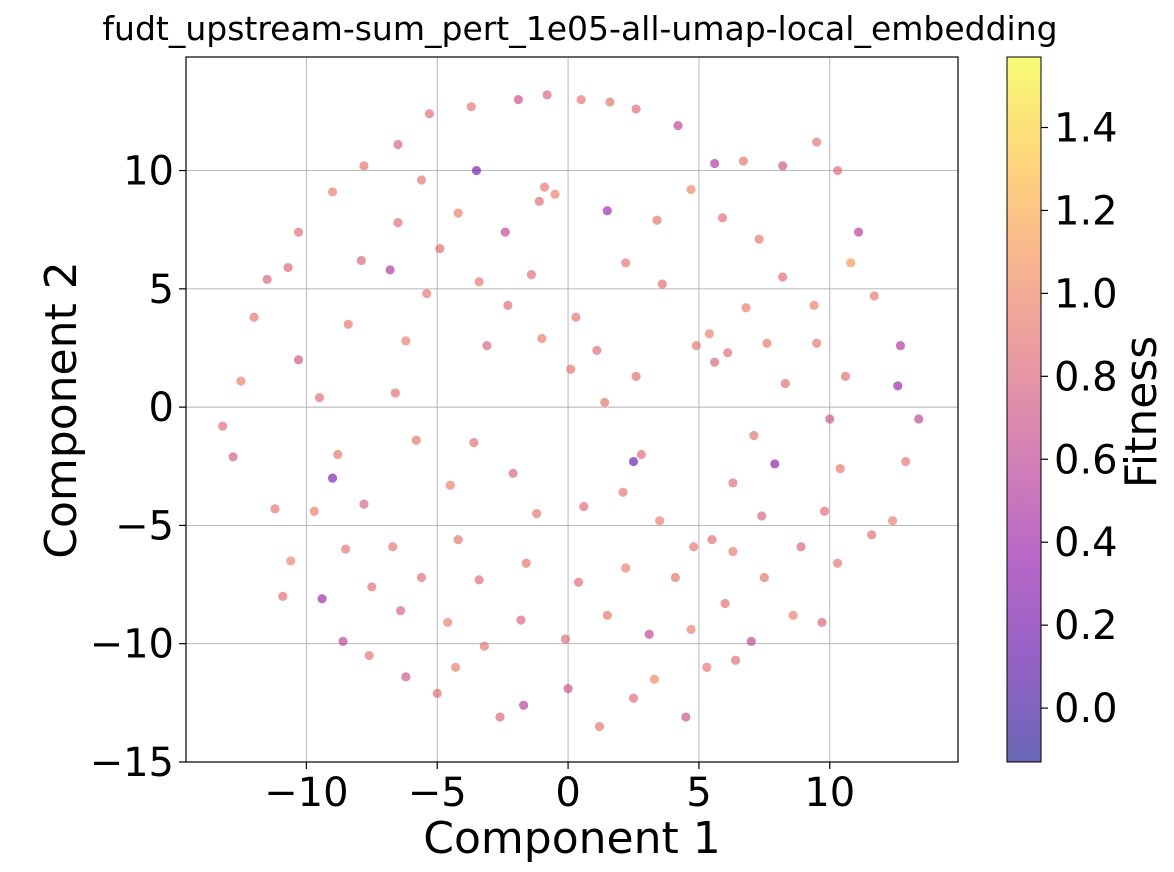  What do you see at coordinates (144, 526) in the screenshot?
I see `y-tick-label: −5` at bounding box center [144, 526].